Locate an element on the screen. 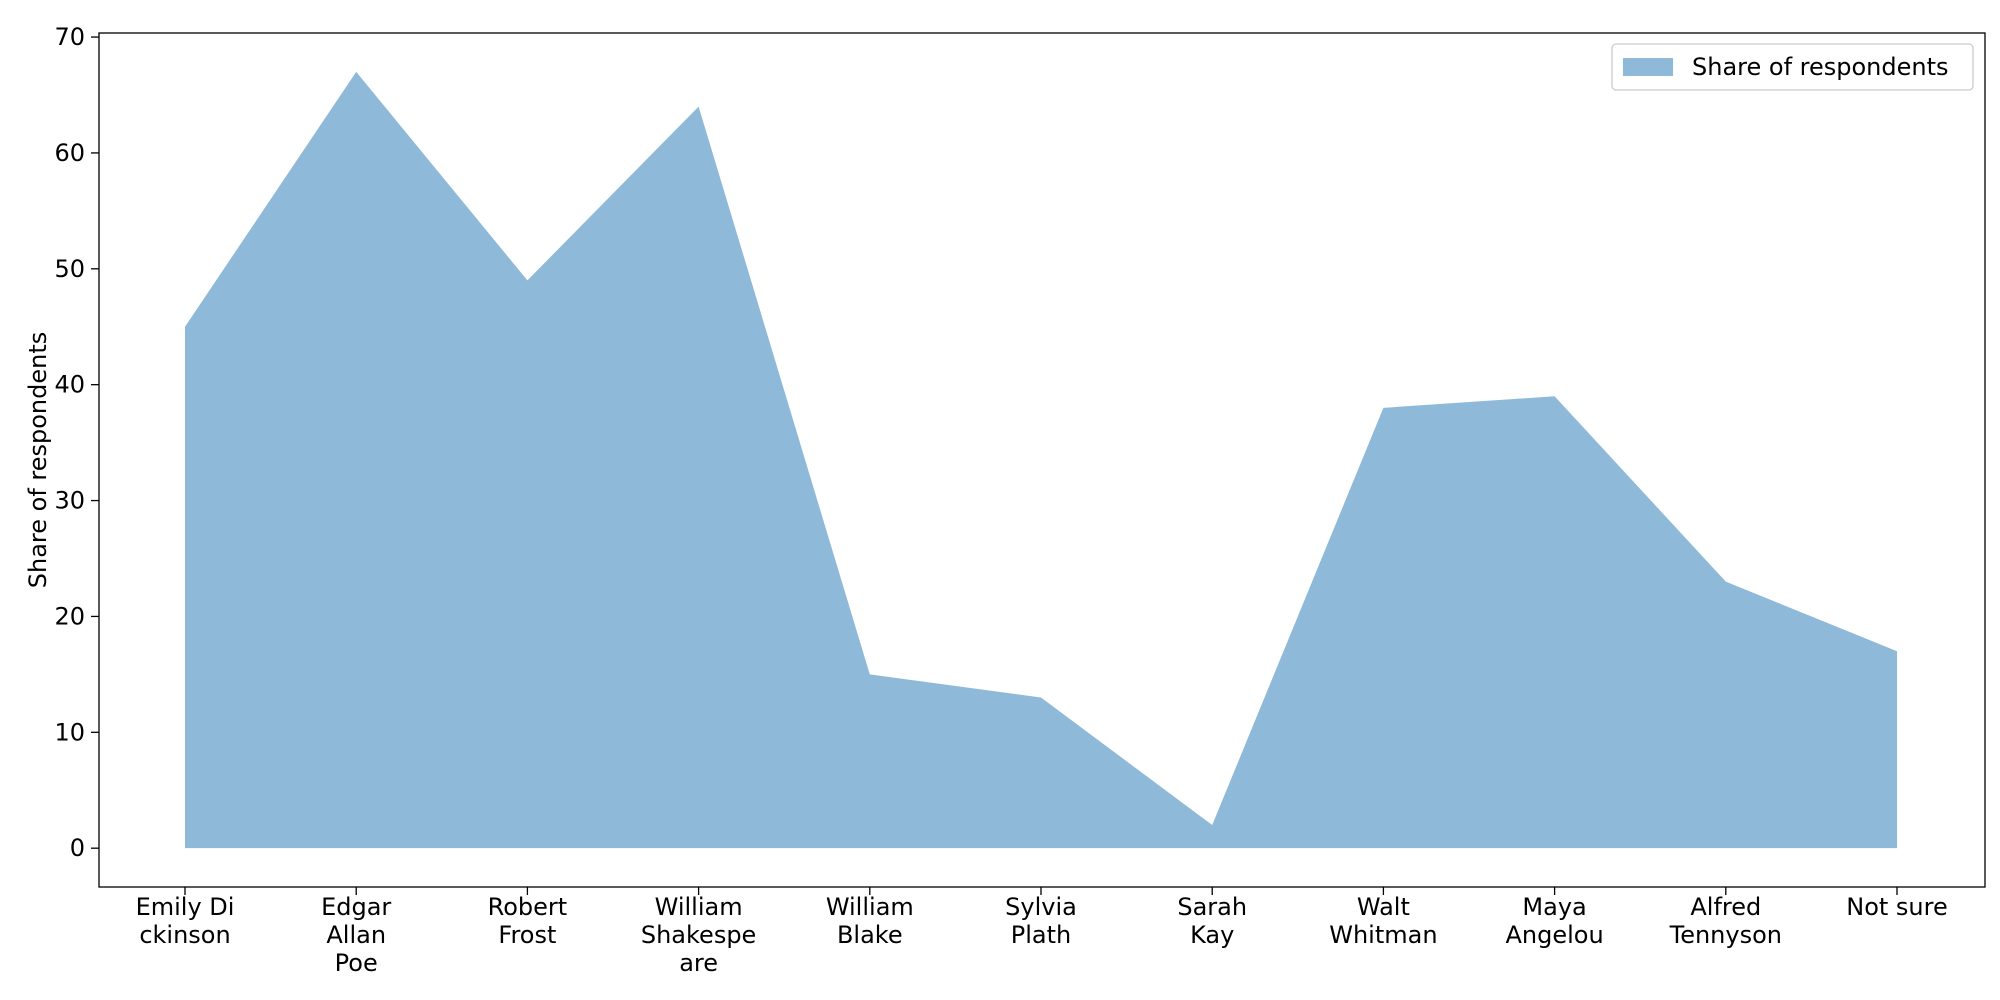 Image resolution: width=2000 pixels, height=1000 pixels. legend-swatch is located at coordinates (1648, 67).